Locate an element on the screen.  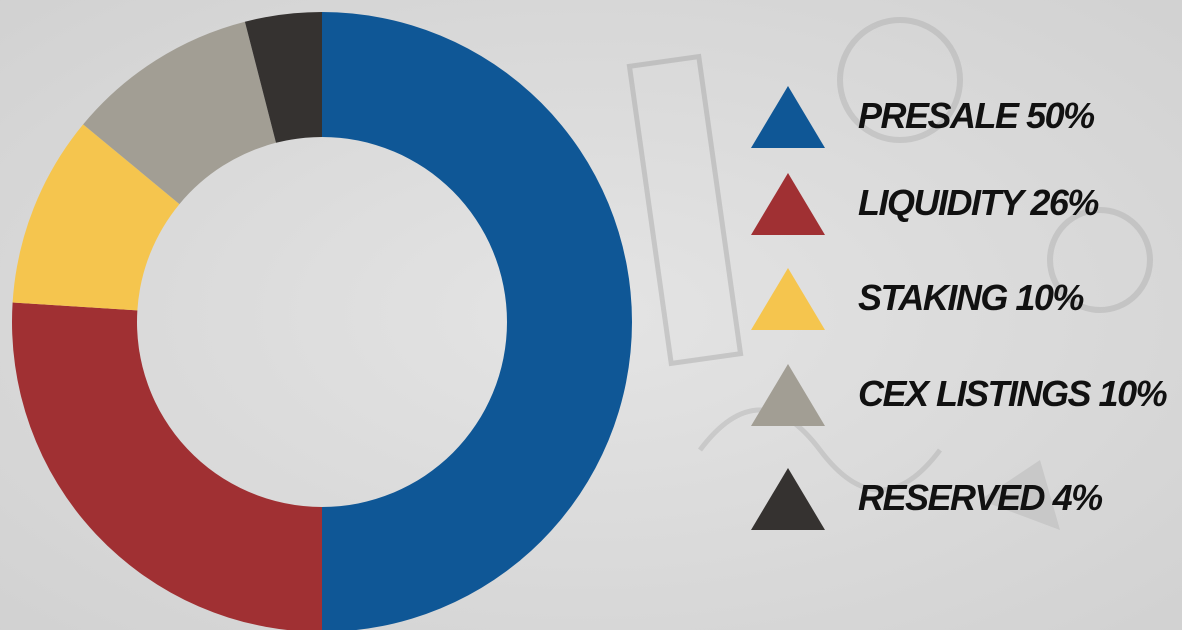
legend-label: LIQUIDITY 26% is located at coordinates (978, 202).